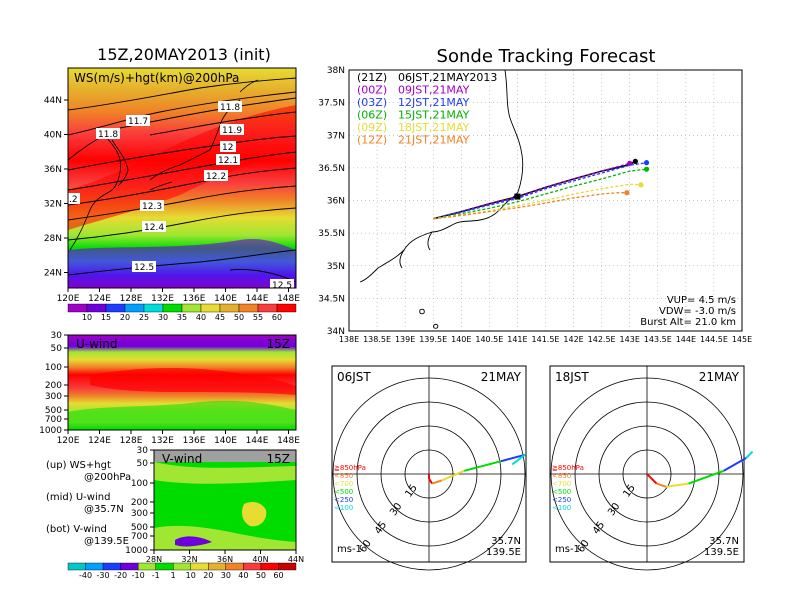  I want to click on legend-key: (09Z), so click(372, 127).